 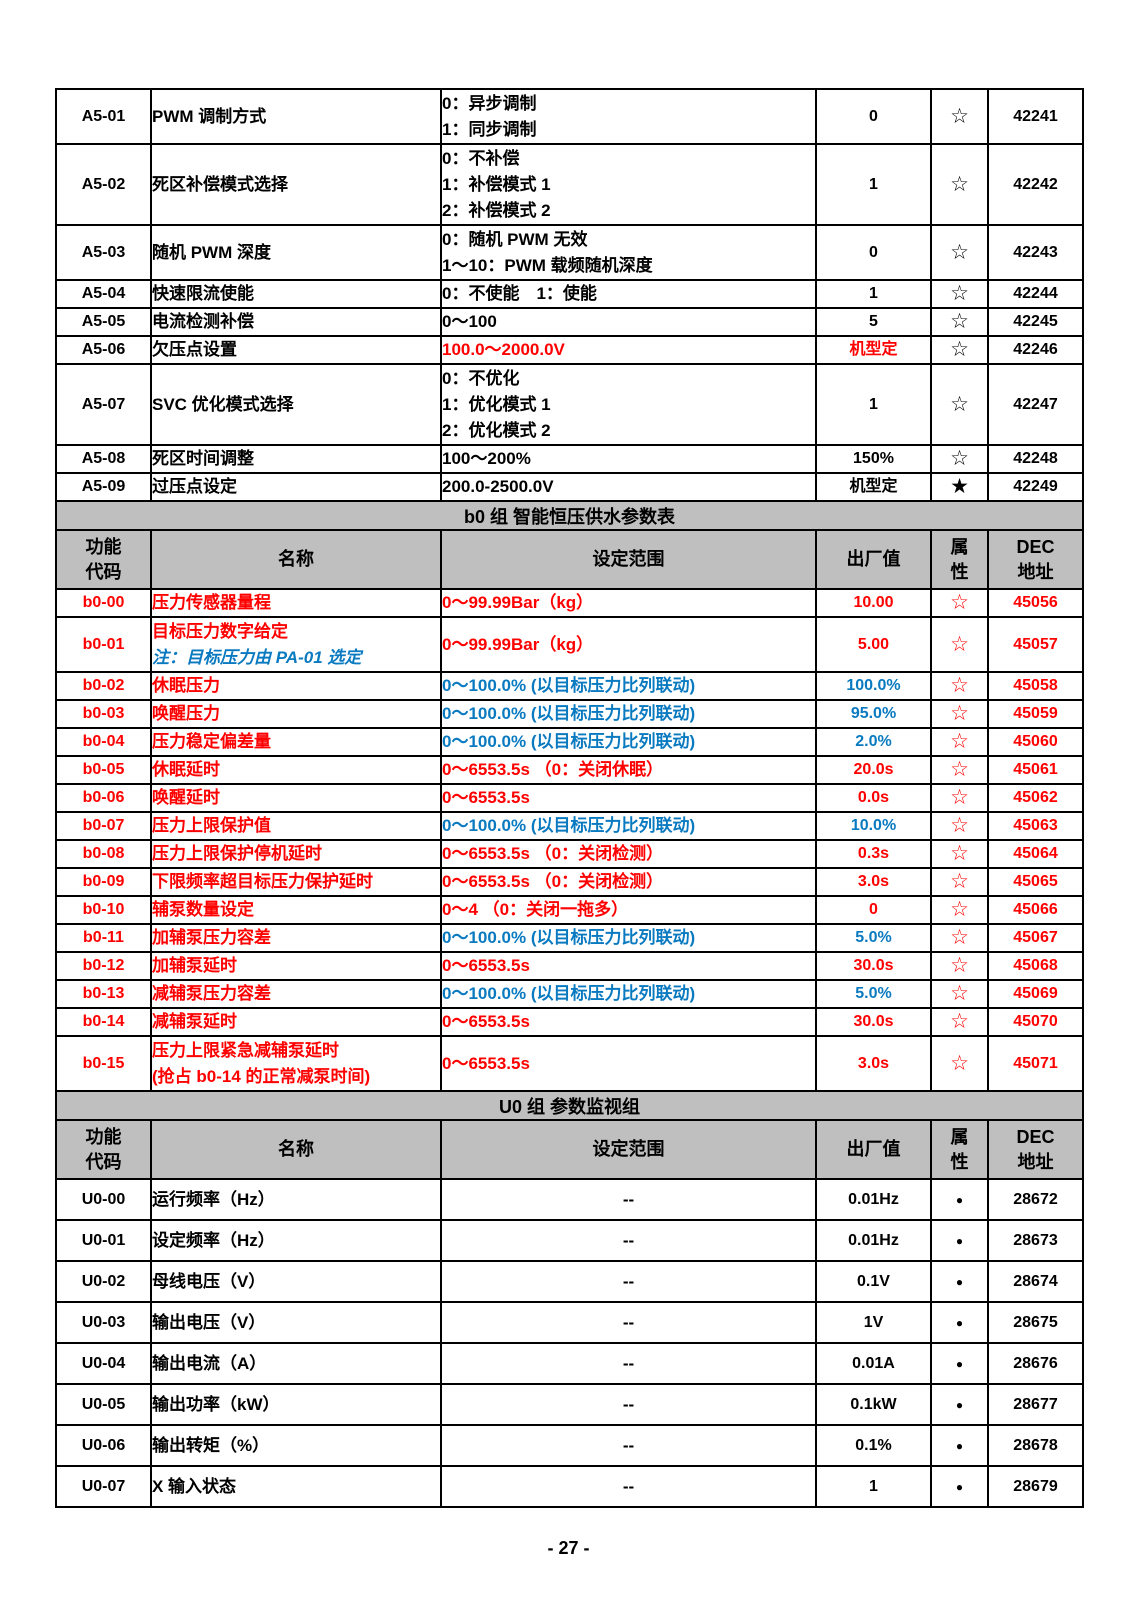 What do you see at coordinates (628, 559) in the screenshot?
I see `column-header-range: 设定范围` at bounding box center [628, 559].